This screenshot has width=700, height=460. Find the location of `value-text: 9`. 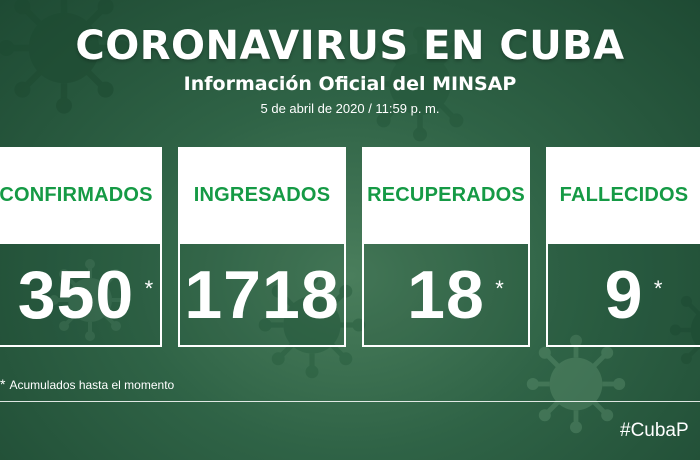

value-text: 9 is located at coordinates (624, 294).